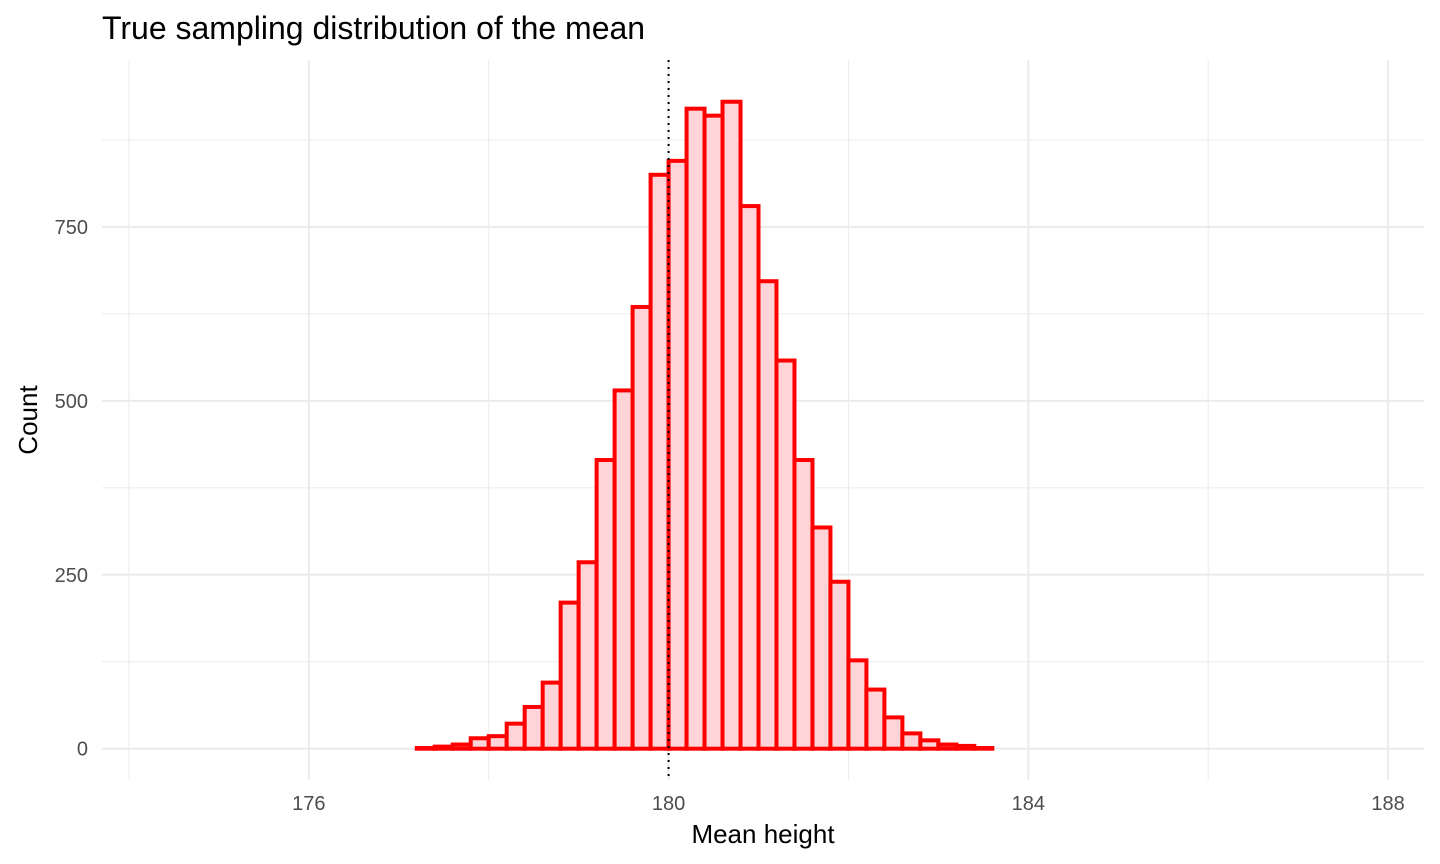 Image resolution: width=1440 pixels, height=864 pixels. Describe the element at coordinates (1028, 804) in the screenshot. I see `x-tick-label: 184` at that location.